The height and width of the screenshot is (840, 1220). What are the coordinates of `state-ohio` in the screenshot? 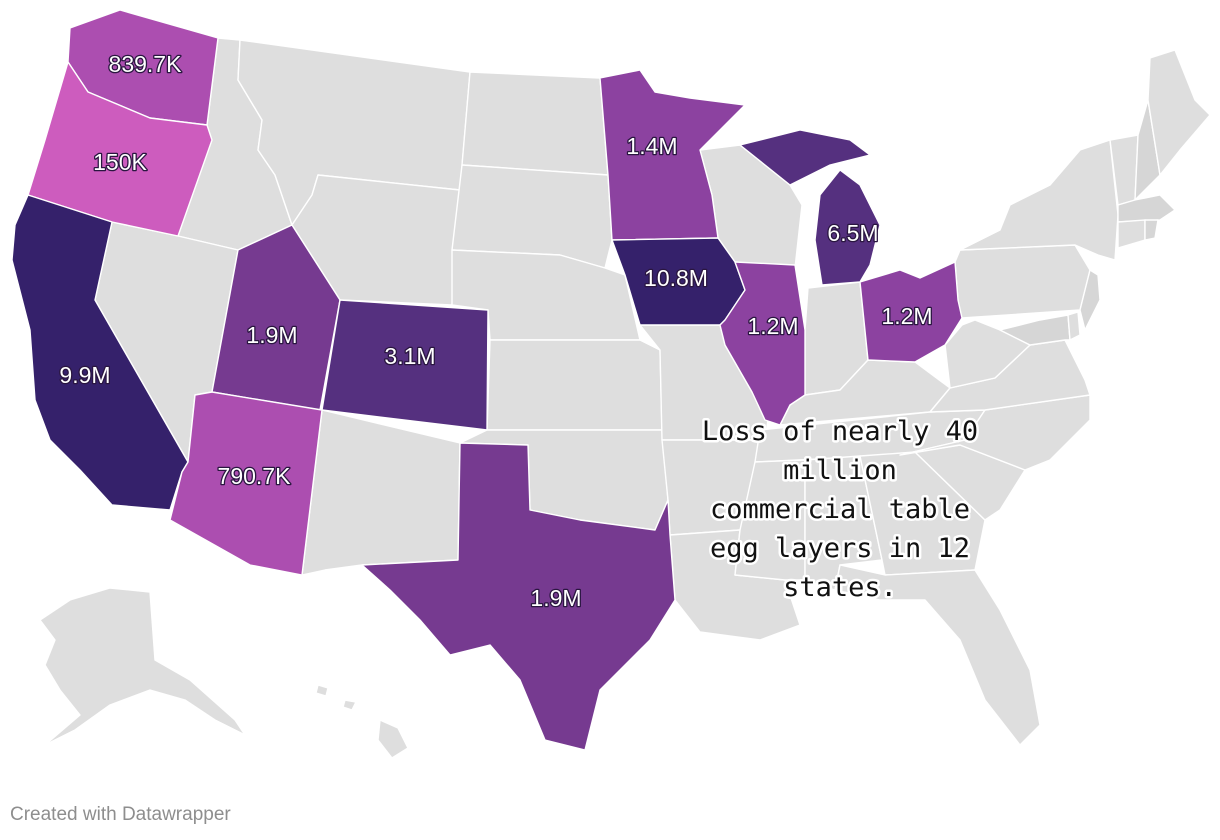 It's located at (911, 312).